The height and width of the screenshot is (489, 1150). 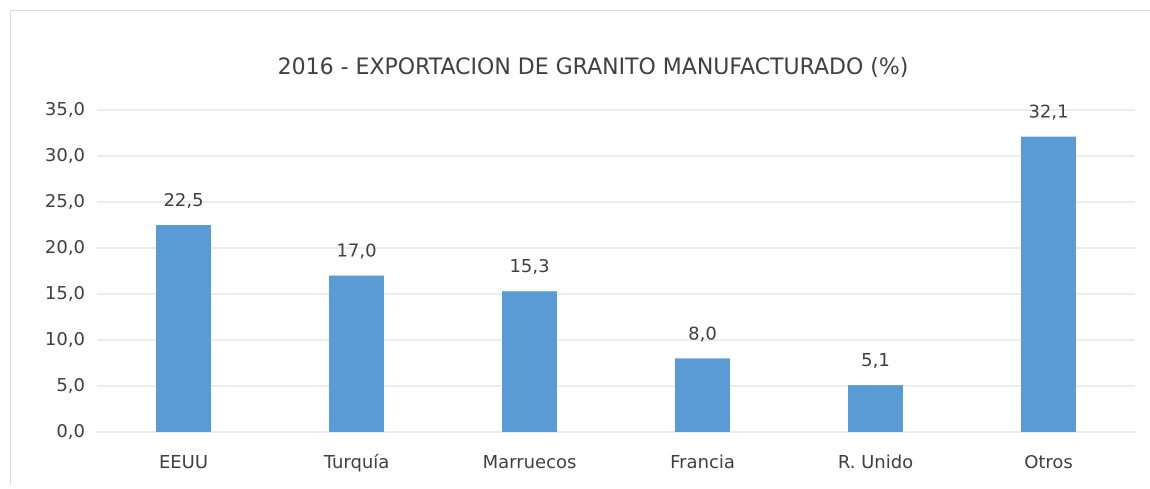 What do you see at coordinates (65, 155) in the screenshot?
I see `y-tick-label: 30,0` at bounding box center [65, 155].